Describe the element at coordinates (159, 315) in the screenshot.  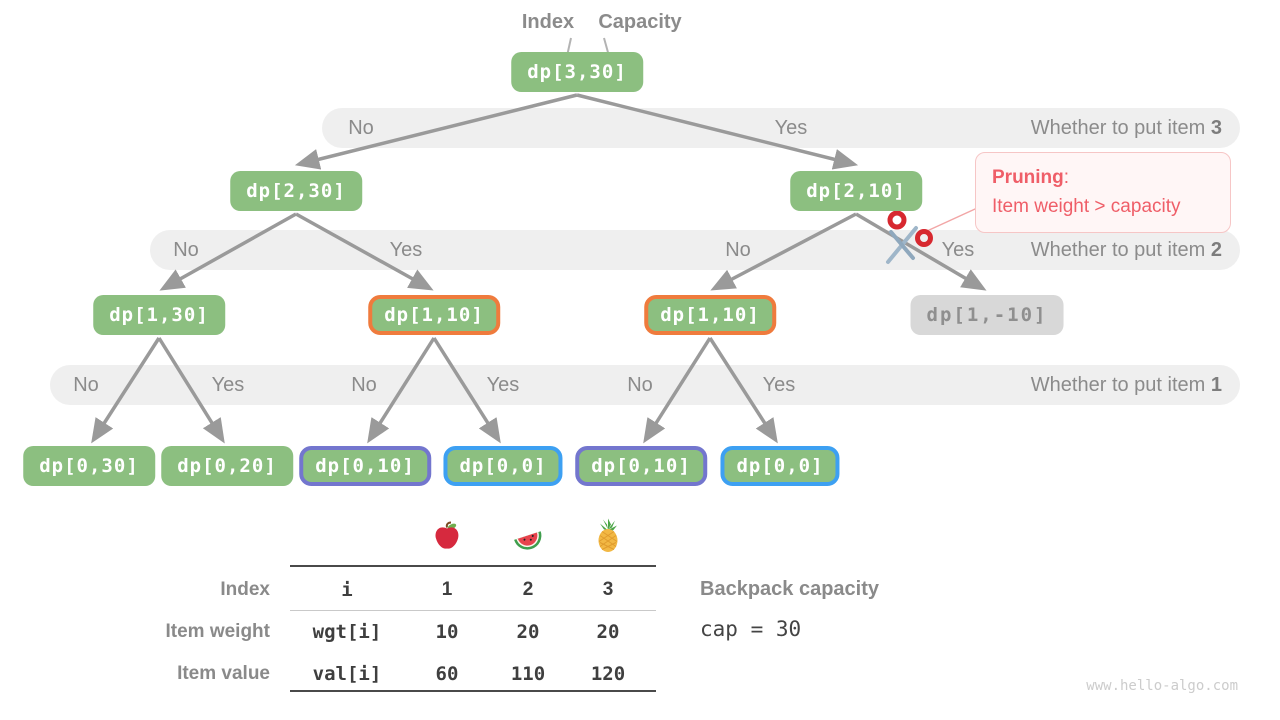
I see `dp-node: dp[1,30]` at that location.